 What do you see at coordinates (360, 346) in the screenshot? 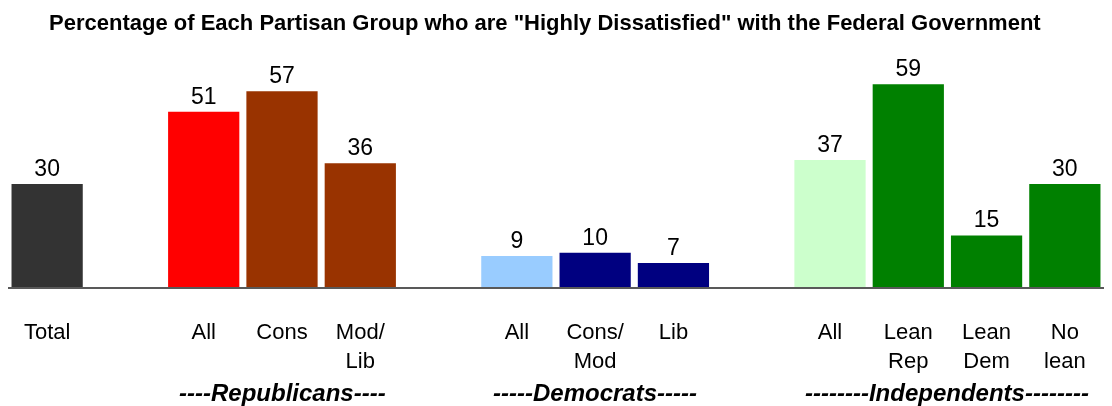
I see `x-tick-label: Mod/ Lib` at bounding box center [360, 346].